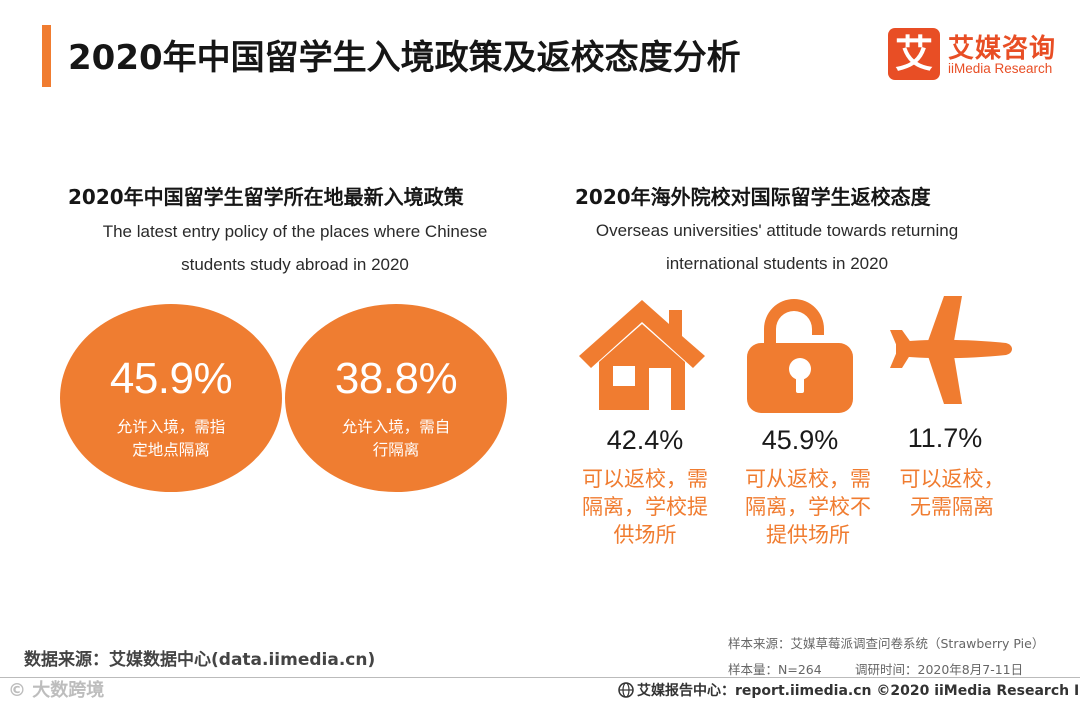  What do you see at coordinates (945, 438) in the screenshot?
I see `return-stat-value-3: 11.7%` at bounding box center [945, 438].